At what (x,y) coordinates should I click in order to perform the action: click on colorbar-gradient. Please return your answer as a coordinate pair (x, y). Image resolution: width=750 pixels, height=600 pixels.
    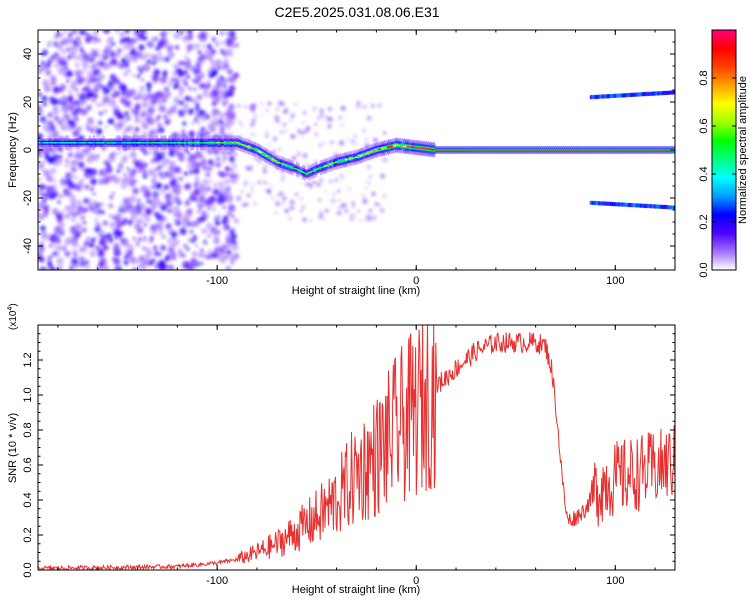
    Looking at the image, I should click on (724, 150).